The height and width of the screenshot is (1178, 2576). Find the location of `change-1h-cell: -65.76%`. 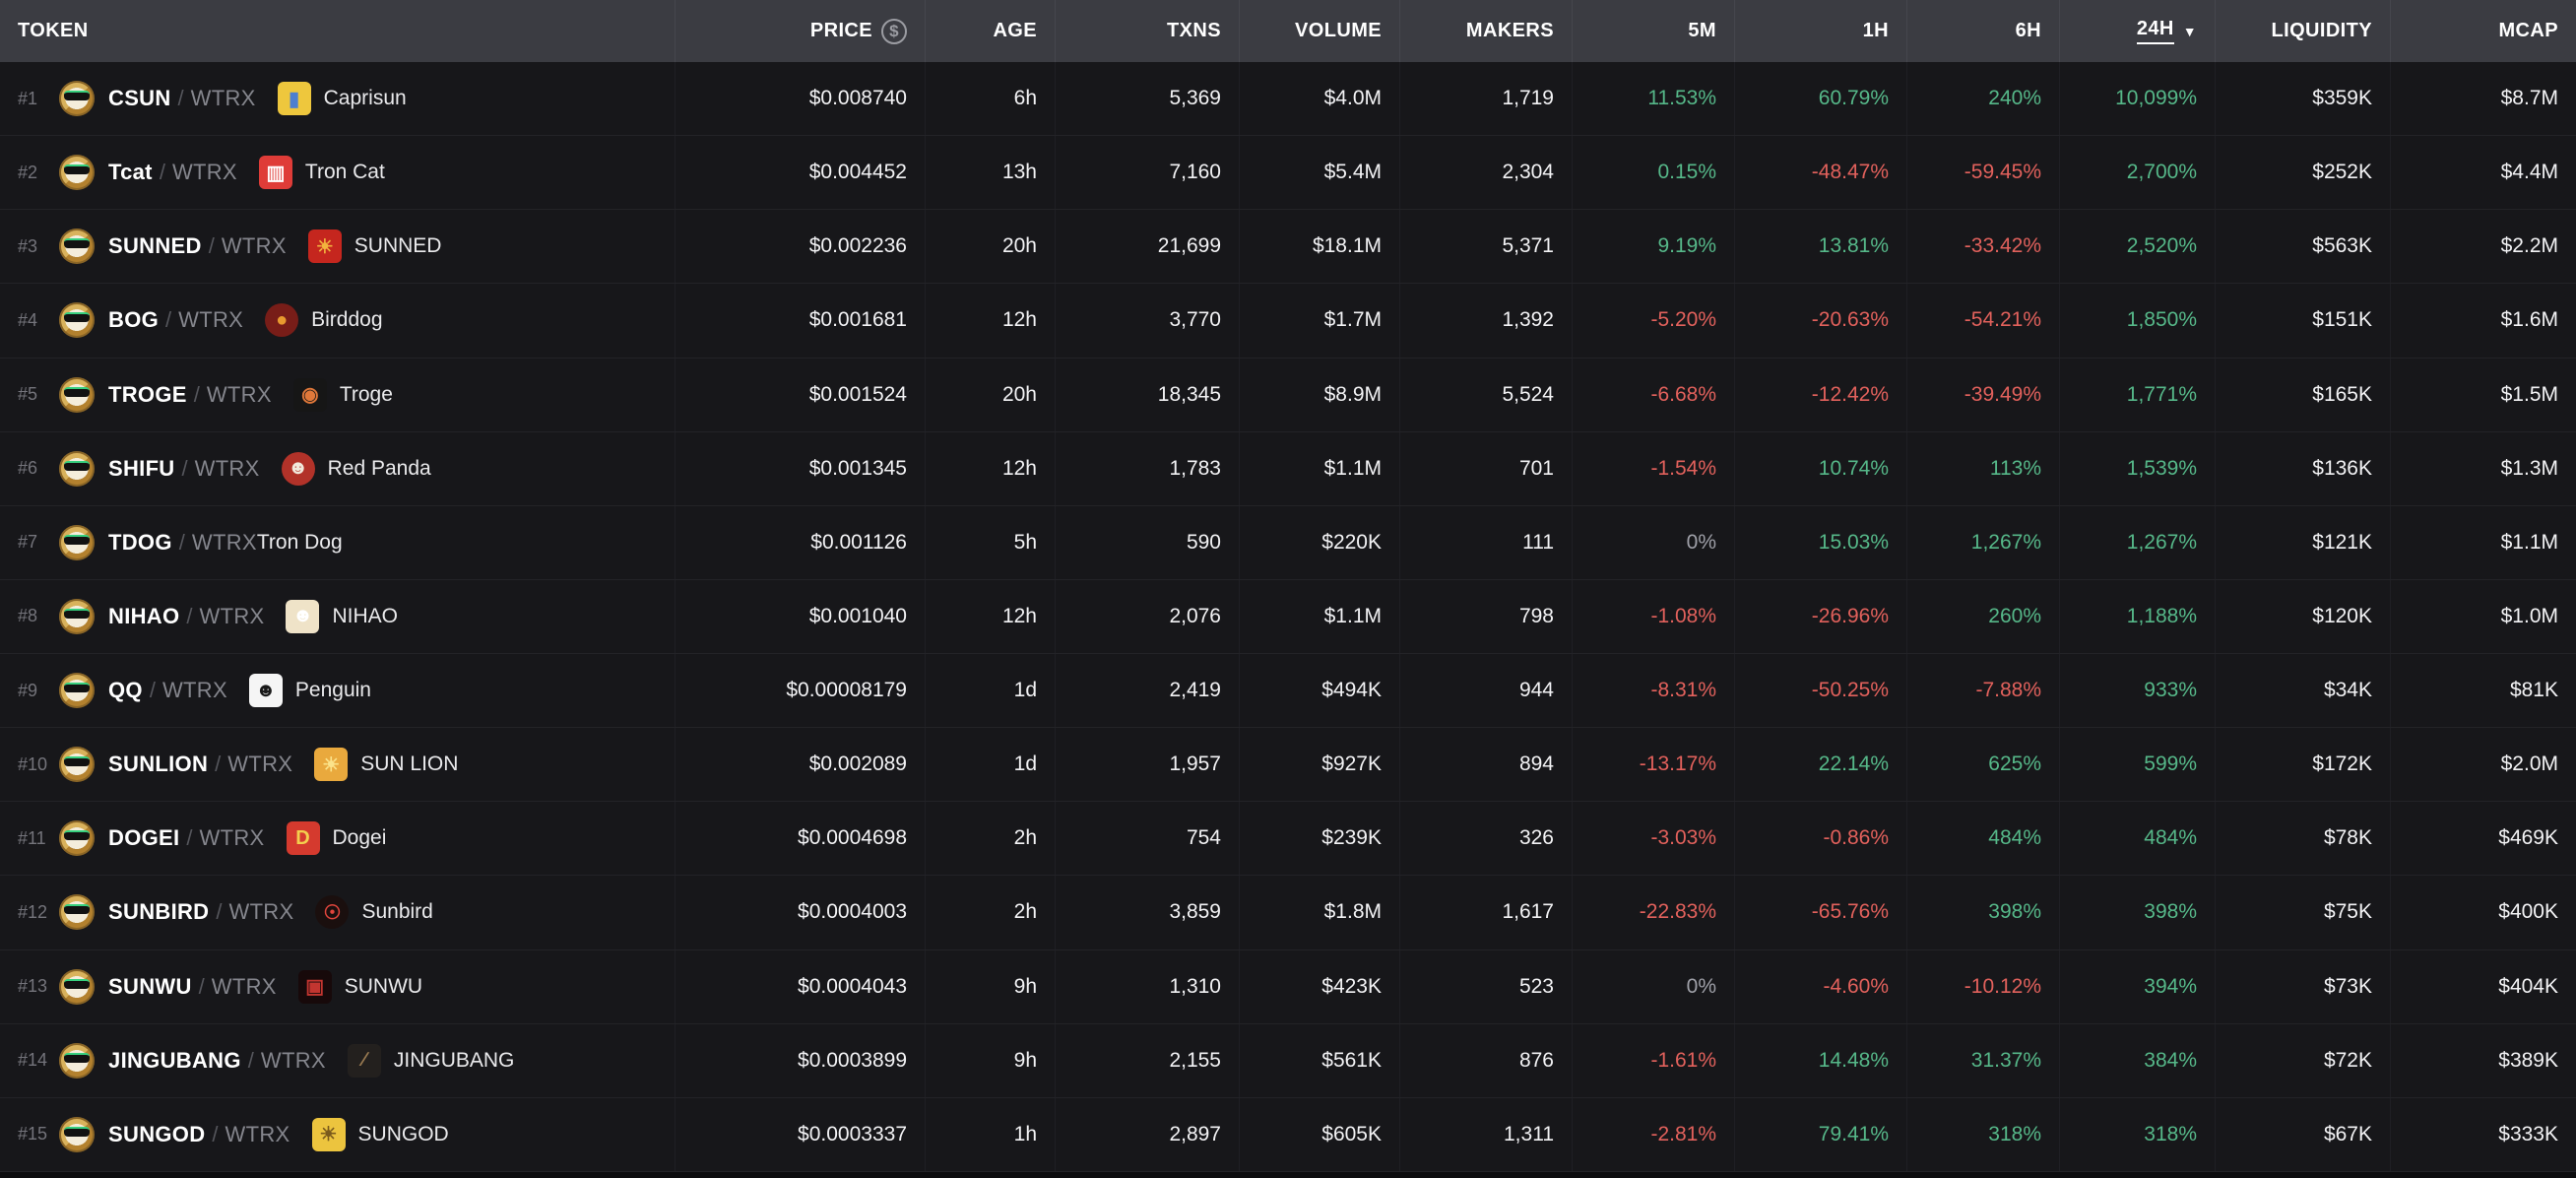

change-1h-cell: -65.76% is located at coordinates (1820, 912).